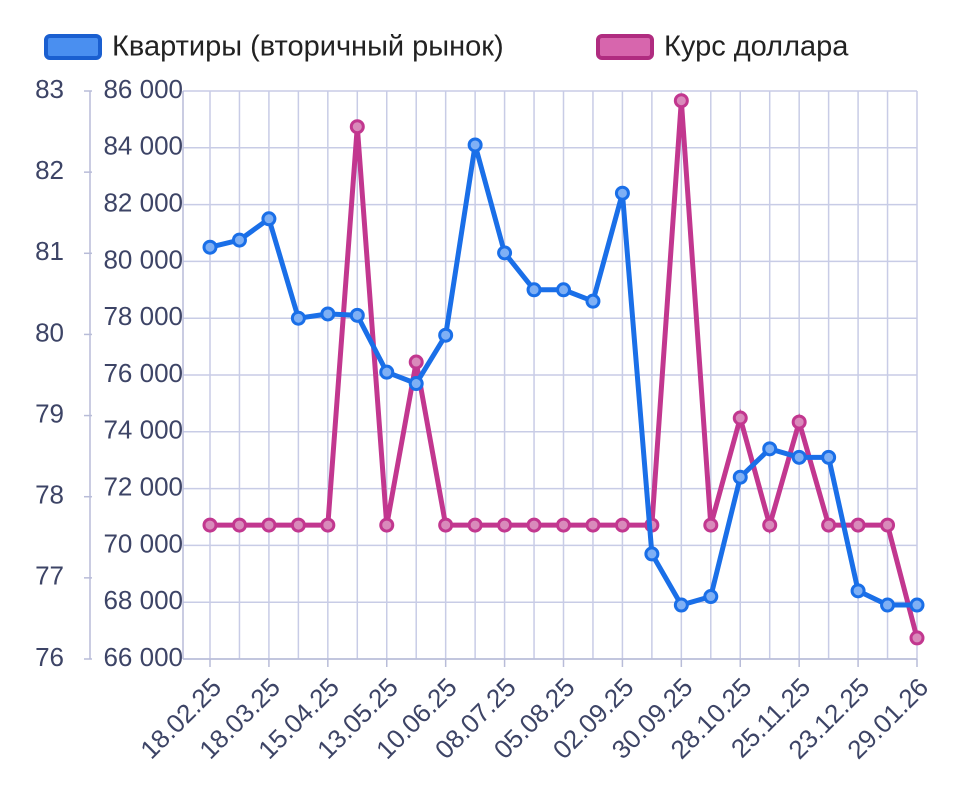  Describe the element at coordinates (143, 543) in the screenshot. I see `y-tick-label: 70 000` at that location.